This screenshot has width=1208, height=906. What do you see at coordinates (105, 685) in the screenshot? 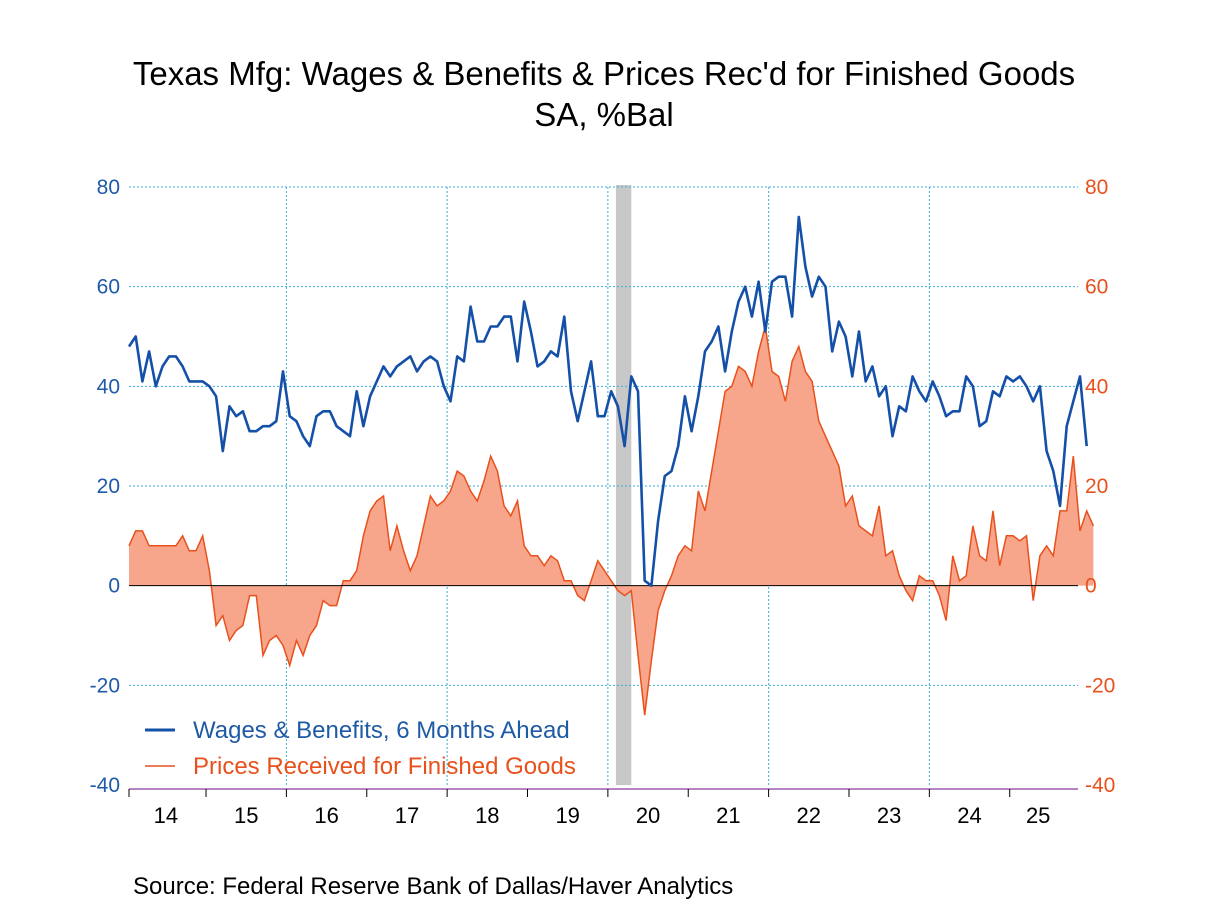
I see `y-tick-left: -20` at bounding box center [105, 685].